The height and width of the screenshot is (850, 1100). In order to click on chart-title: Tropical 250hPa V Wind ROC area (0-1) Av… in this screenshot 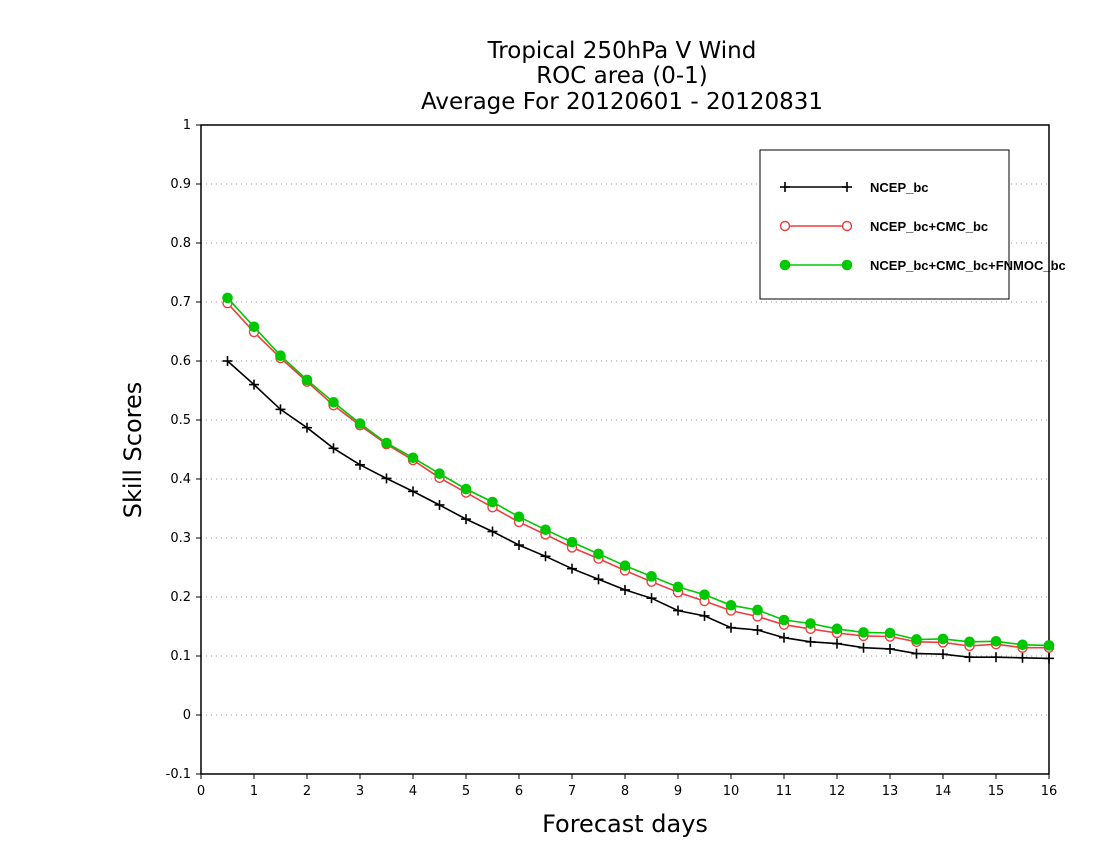, I will do `click(622, 76)`.